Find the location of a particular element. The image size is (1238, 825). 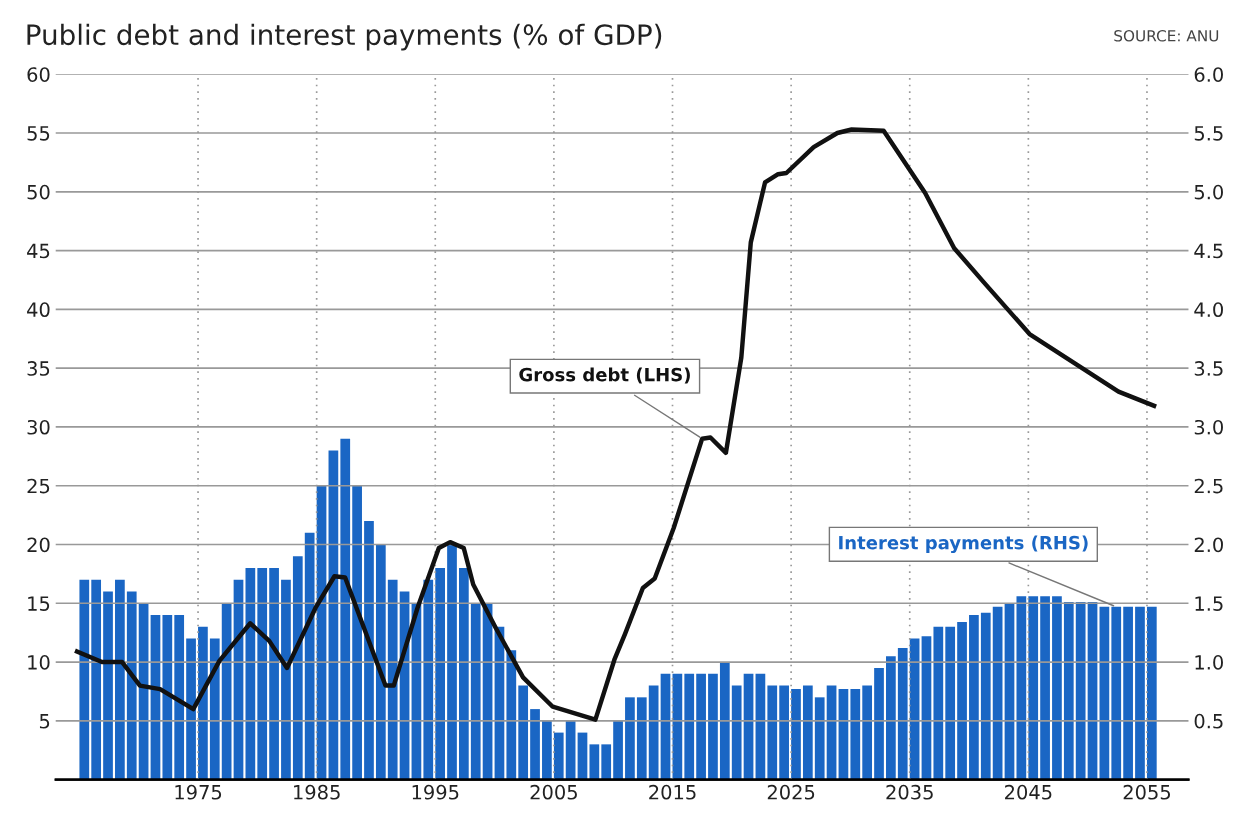

y-tick-label: 35 is located at coordinates (38, 368).